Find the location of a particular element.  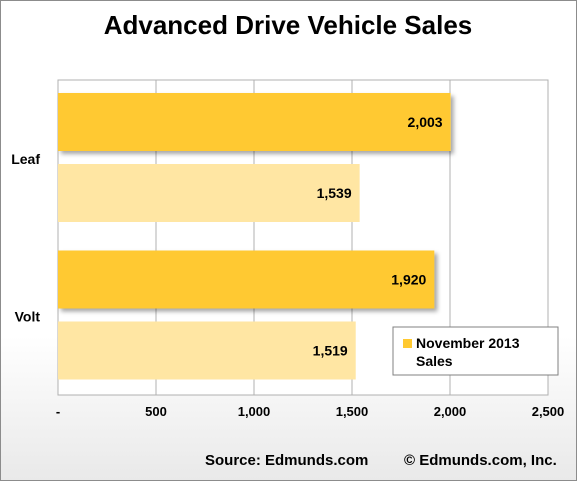

x-tick-label: 1,500 is located at coordinates (352, 411).